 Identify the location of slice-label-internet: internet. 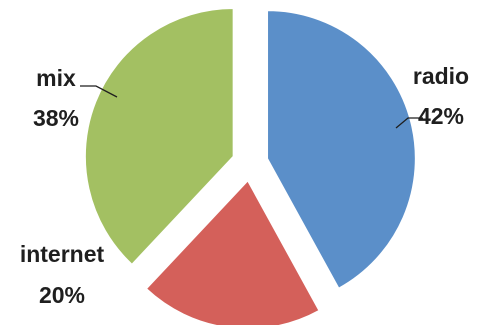
(62, 254).